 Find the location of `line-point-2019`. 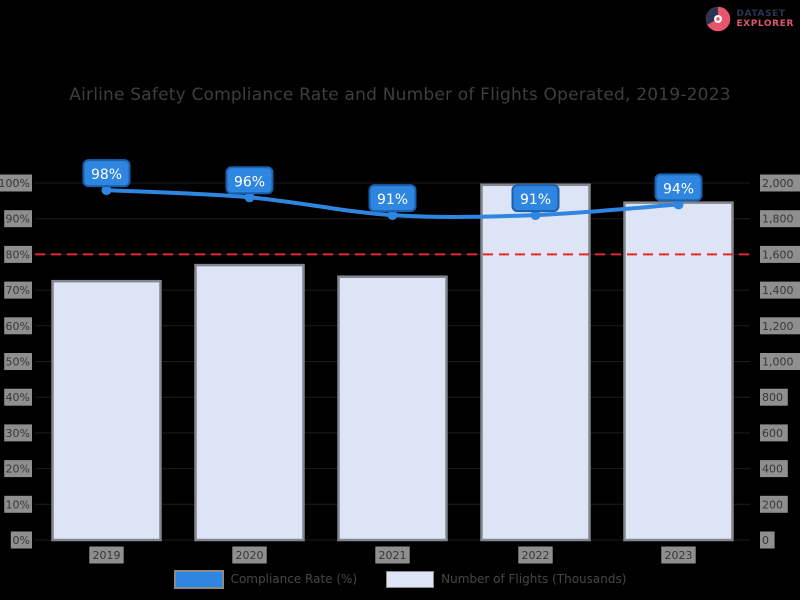

line-point-2019 is located at coordinates (106, 190).